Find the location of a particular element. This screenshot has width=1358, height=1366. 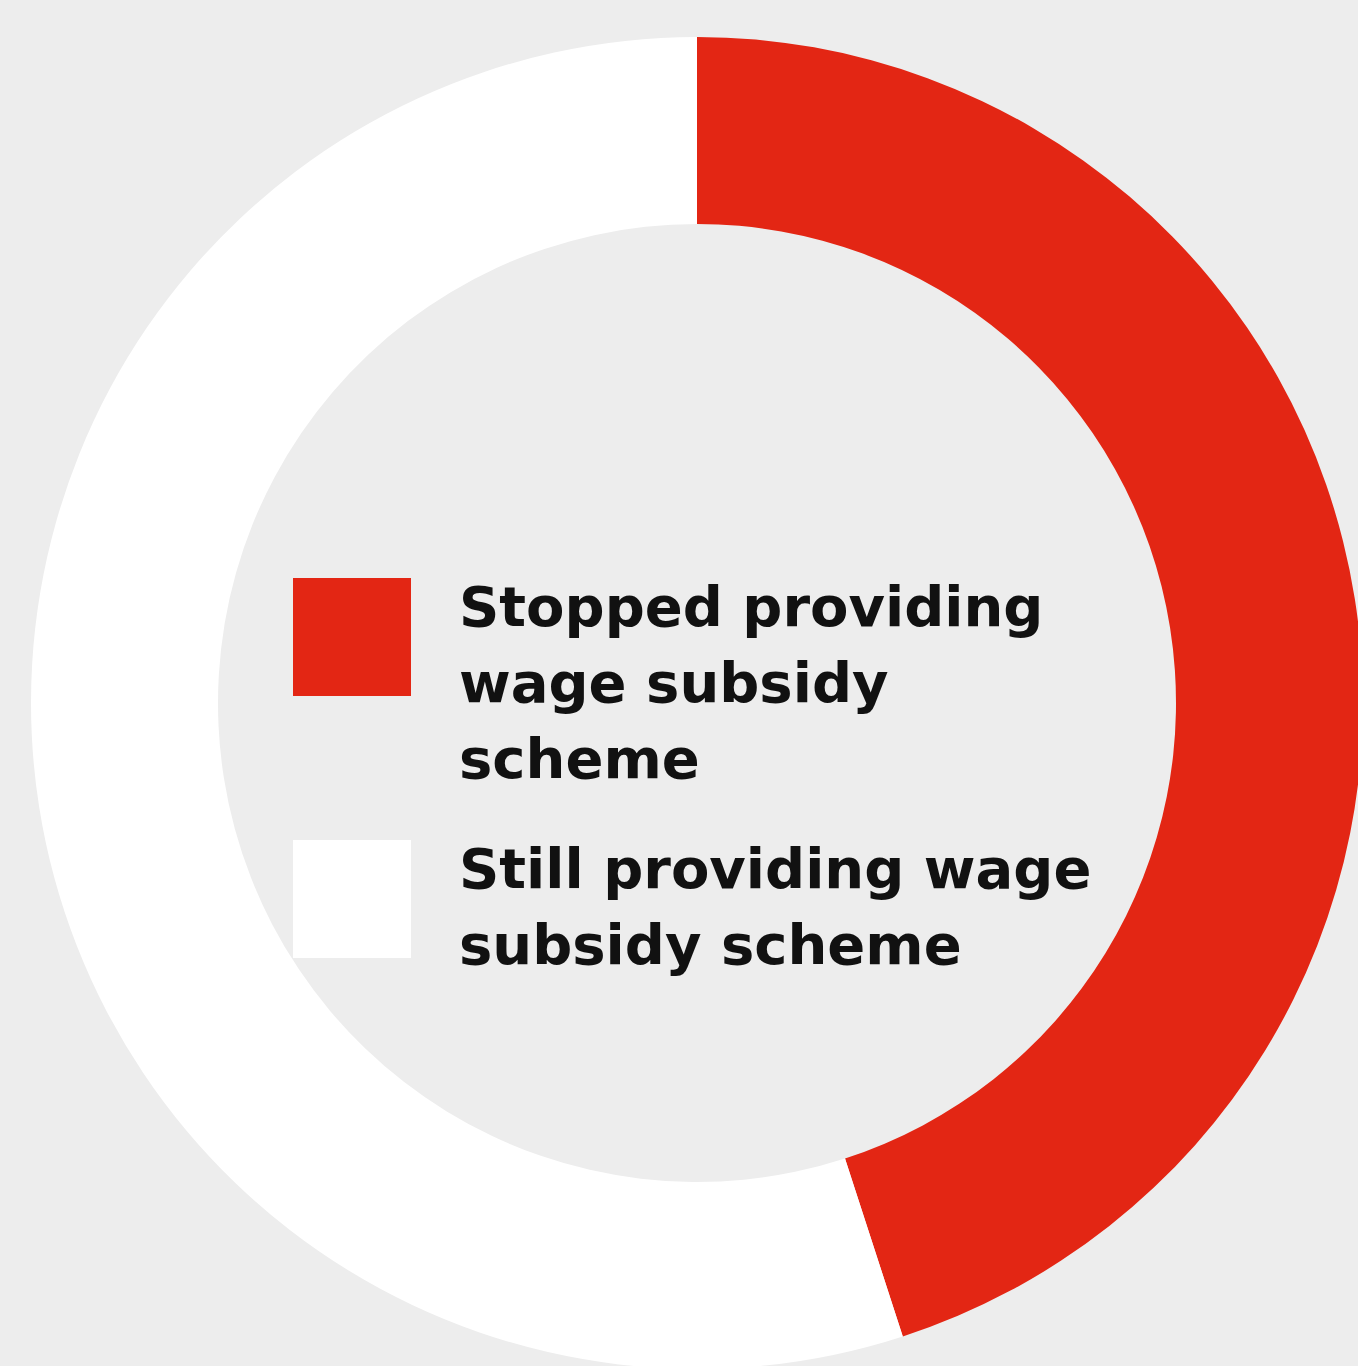

legend-label: Still providing wage subsidy scheme is located at coordinates (775, 906).